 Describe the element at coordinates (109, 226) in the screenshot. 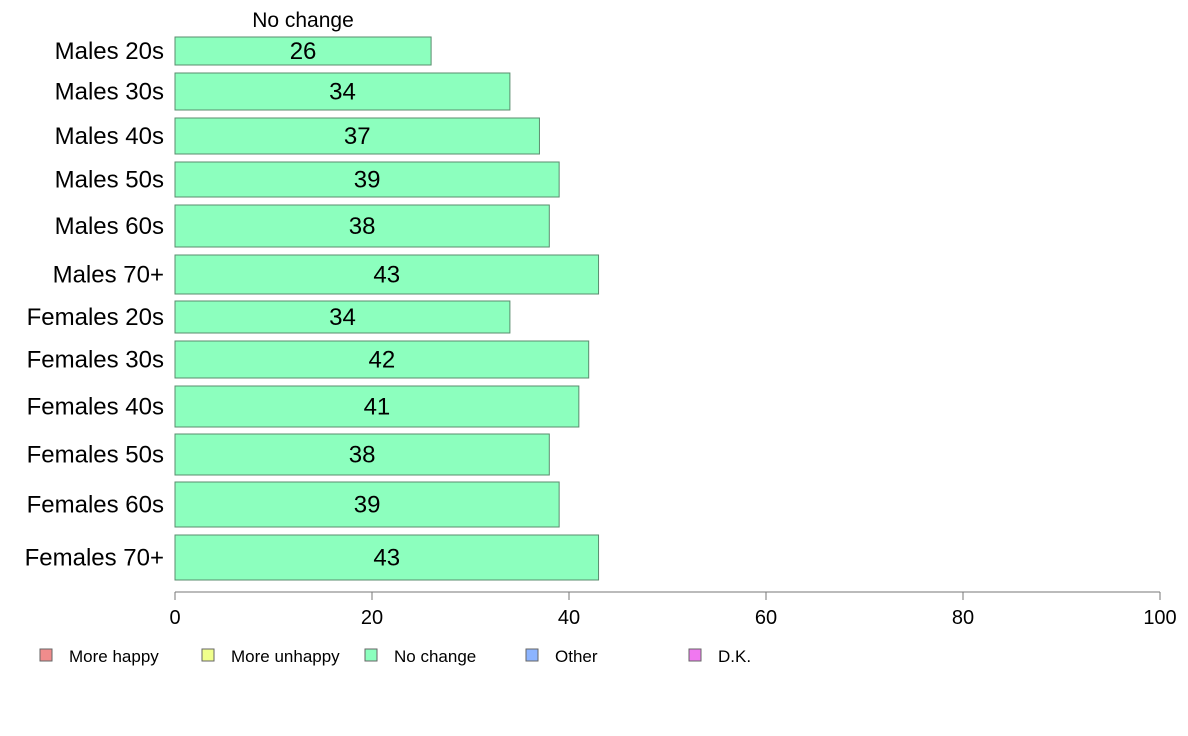

I see `category-label: Males 60s` at that location.